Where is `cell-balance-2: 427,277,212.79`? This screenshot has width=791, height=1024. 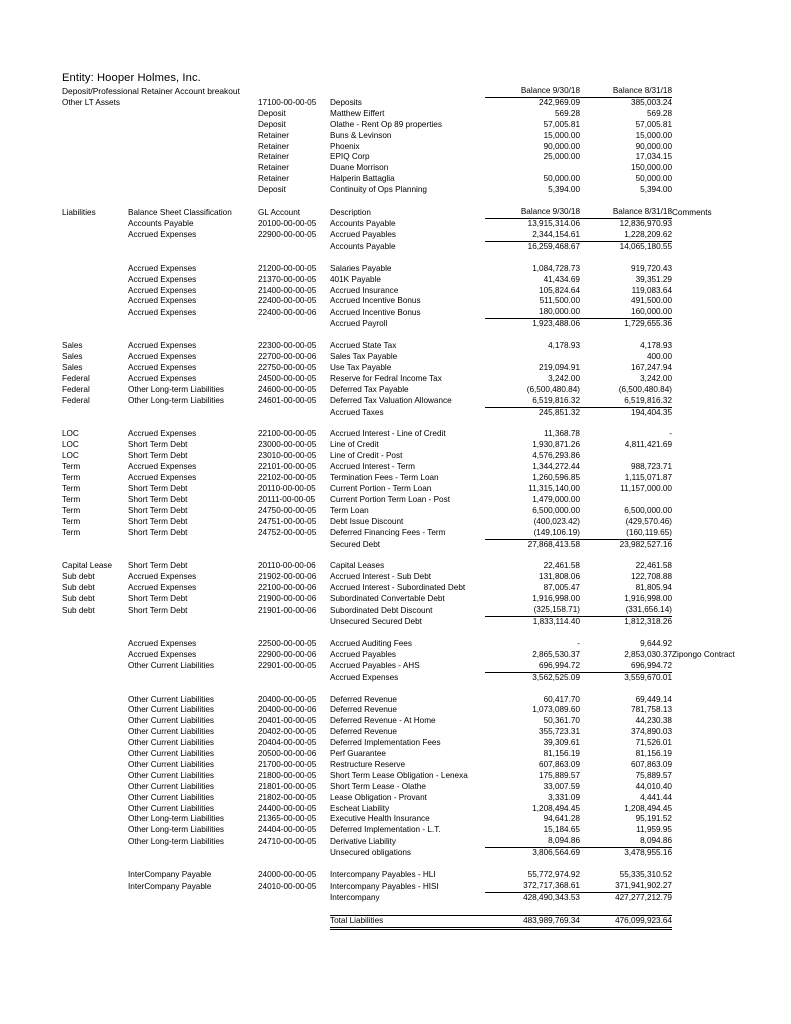
cell-balance-2: 427,277,212.79 is located at coordinates (626, 897).